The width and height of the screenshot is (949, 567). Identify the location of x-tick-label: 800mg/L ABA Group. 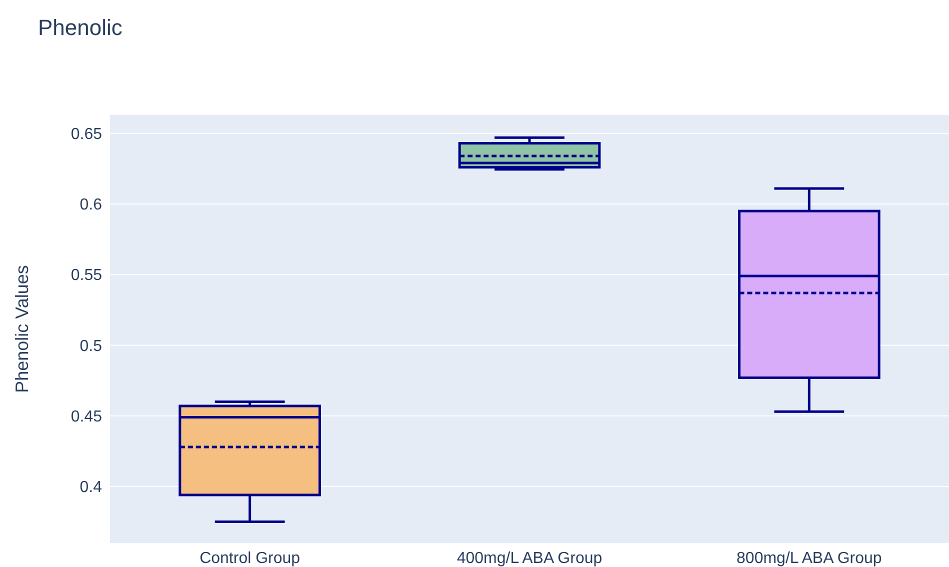
(809, 558).